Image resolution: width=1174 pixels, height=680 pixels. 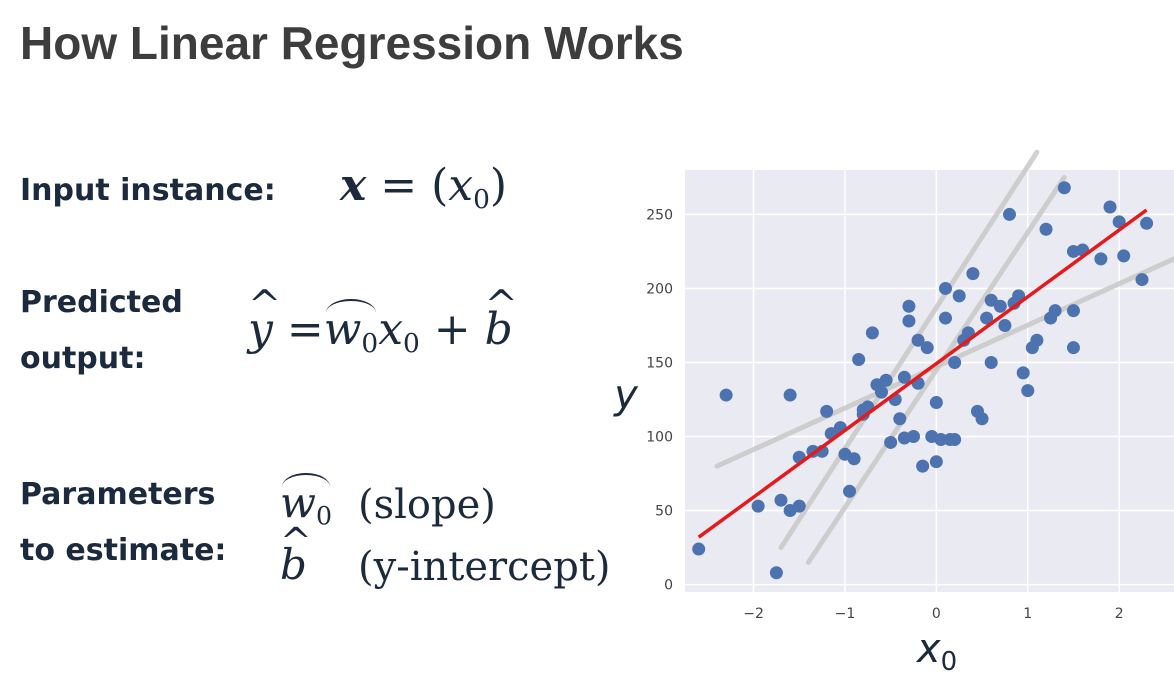 What do you see at coordinates (936, 614) in the screenshot?
I see `x-tick-label: 0` at bounding box center [936, 614].